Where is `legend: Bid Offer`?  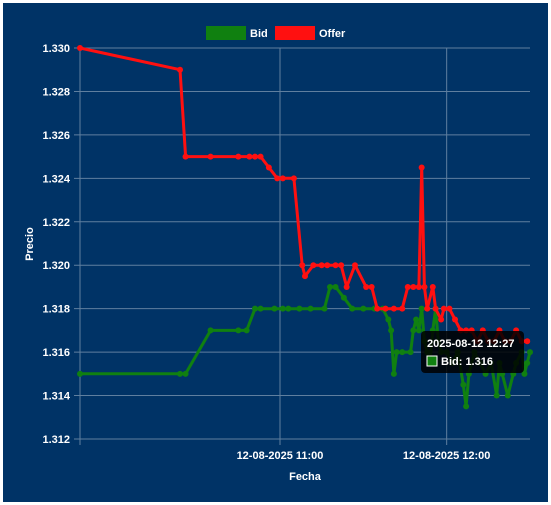
legend: Bid Offer is located at coordinates (276, 33).